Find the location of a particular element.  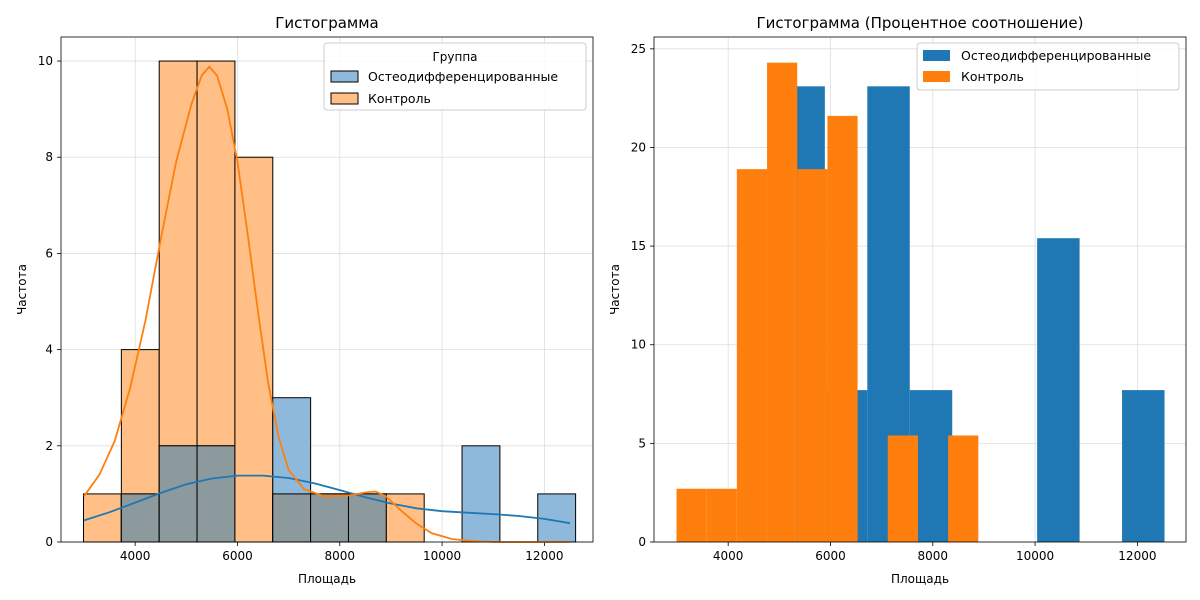

y-tick-label: 6 is located at coordinates (49, 253).